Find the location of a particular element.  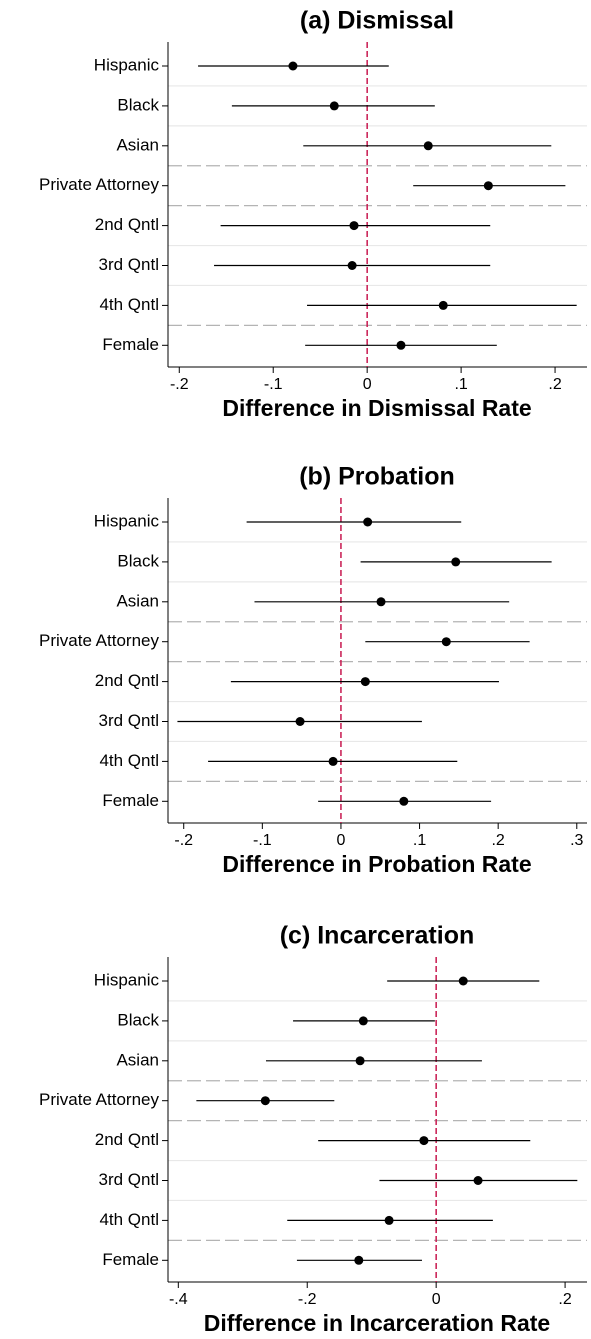

x-tick-label: -.4 is located at coordinates (178, 1299).